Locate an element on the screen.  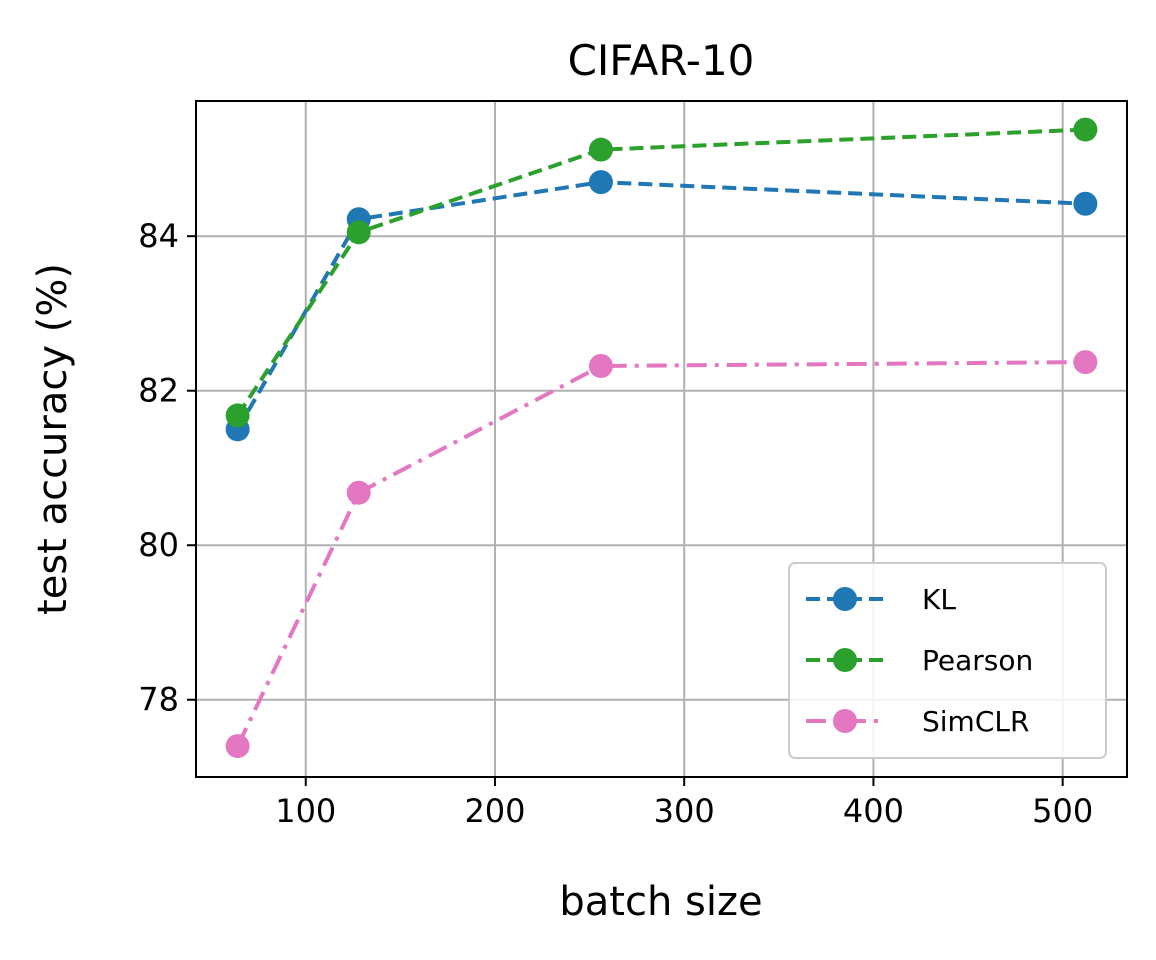
x-tick-label: 100 is located at coordinates (305, 811).